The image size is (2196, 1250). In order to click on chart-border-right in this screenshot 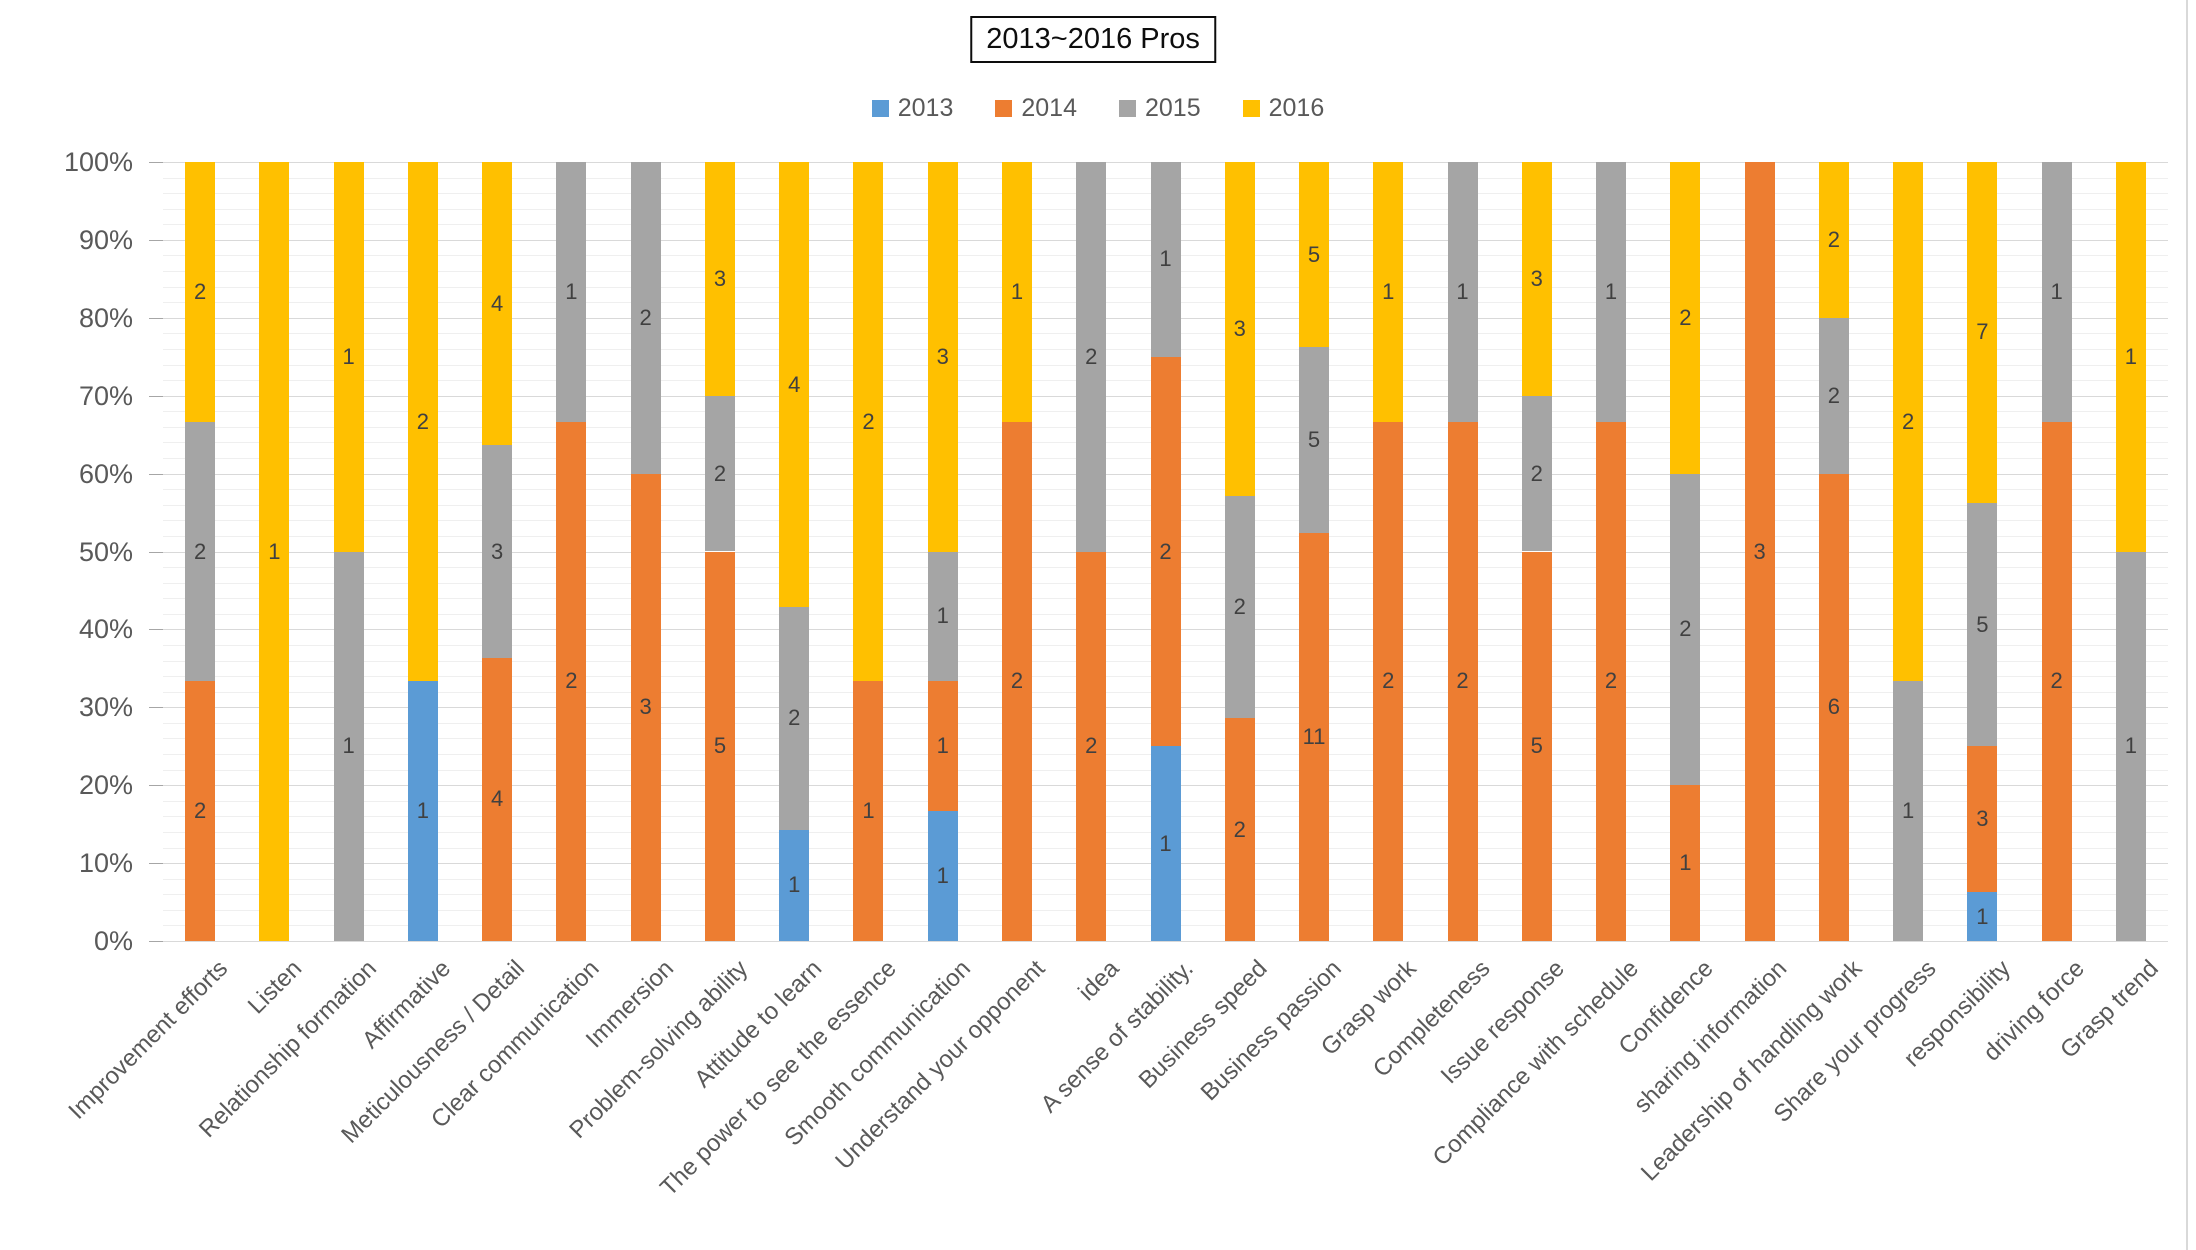, I will do `click(2187, 625)`.